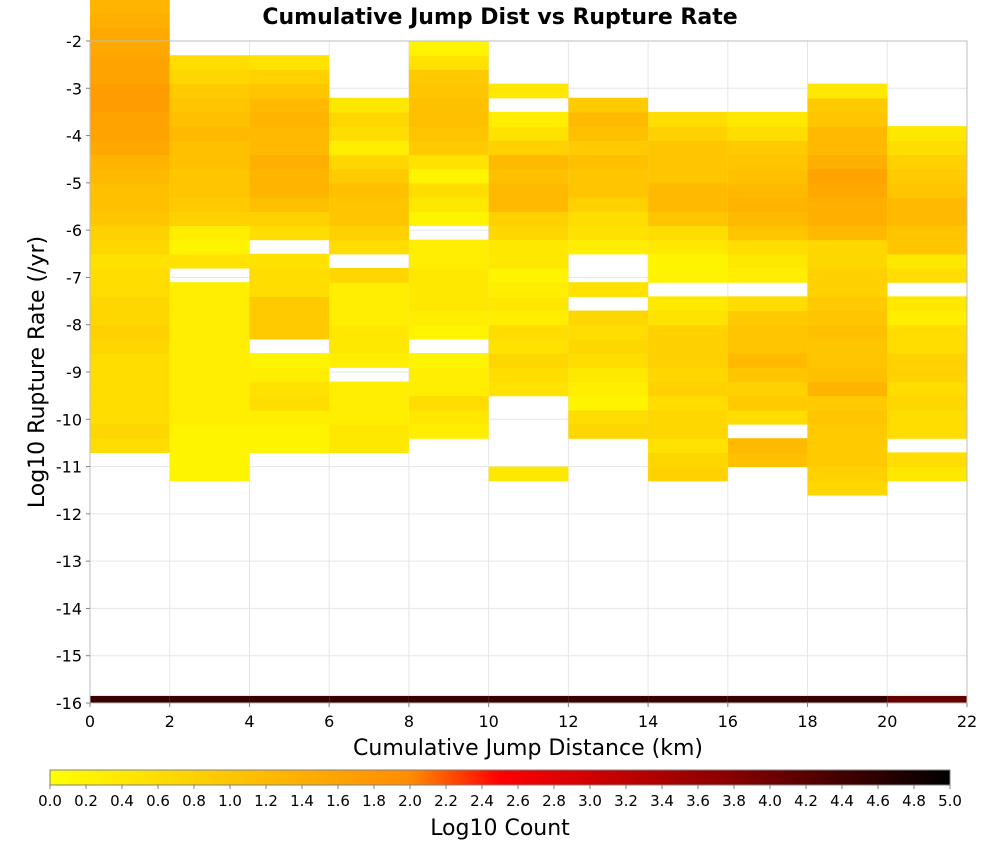 This screenshot has width=1000, height=850. I want to click on y-tick-label: -7, so click(74, 277).